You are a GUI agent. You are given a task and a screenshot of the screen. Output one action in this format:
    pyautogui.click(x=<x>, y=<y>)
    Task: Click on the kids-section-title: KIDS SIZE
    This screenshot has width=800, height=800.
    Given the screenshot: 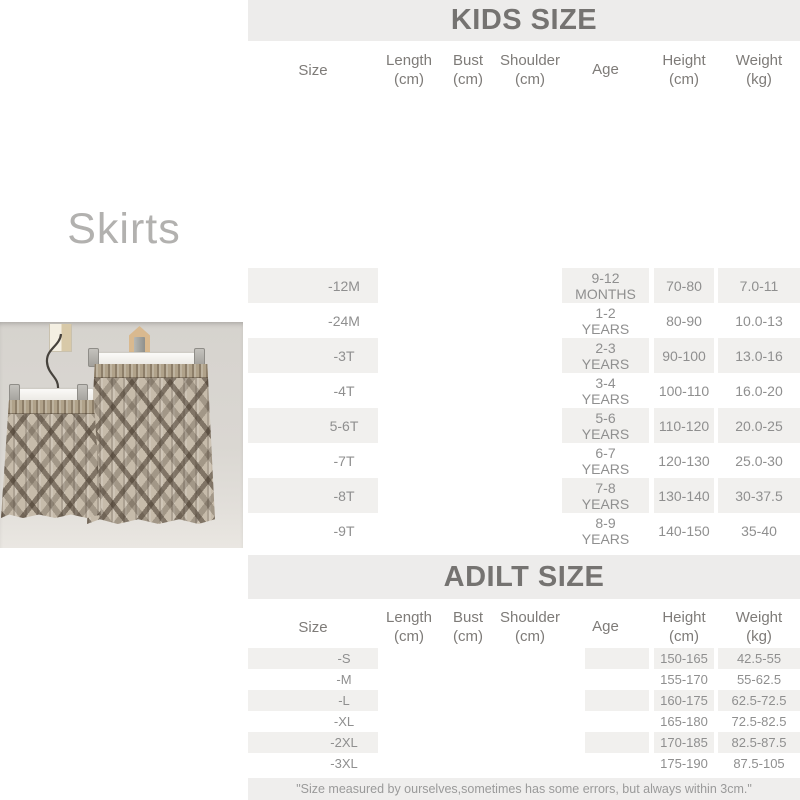 What is the action you would take?
    pyautogui.click(x=524, y=20)
    